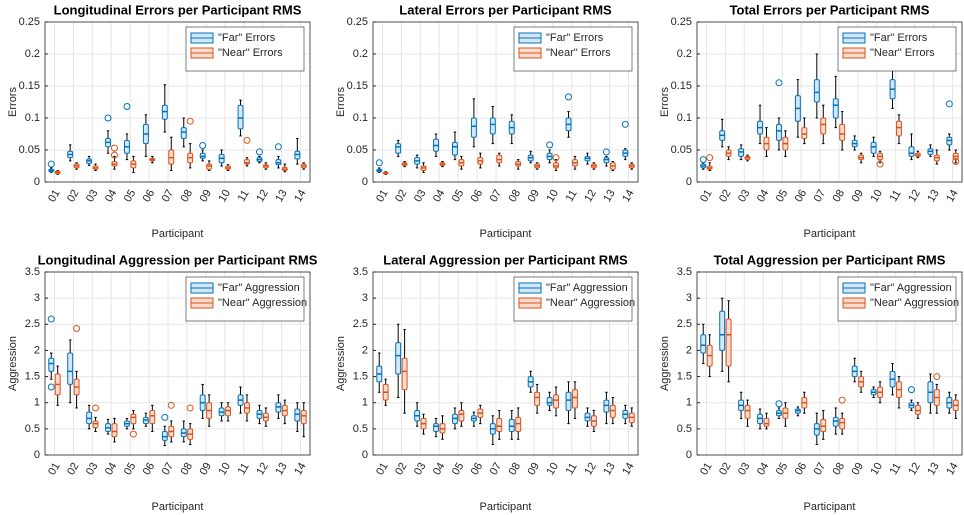 The height and width of the screenshot is (515, 964). I want to click on y-axis-label: Aggression, so click(13, 363).